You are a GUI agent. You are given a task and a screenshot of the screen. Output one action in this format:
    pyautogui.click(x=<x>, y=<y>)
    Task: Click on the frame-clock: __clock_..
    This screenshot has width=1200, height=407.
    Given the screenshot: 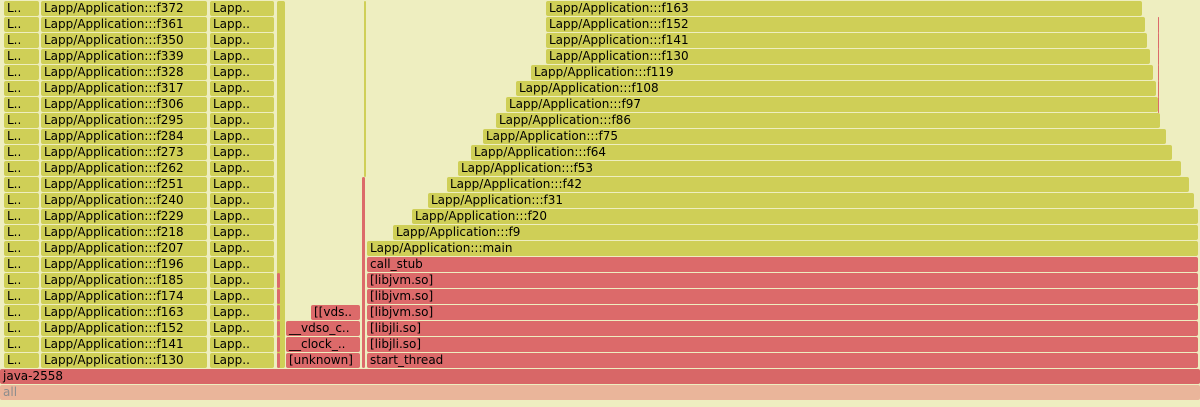 What is the action you would take?
    pyautogui.click(x=323, y=344)
    